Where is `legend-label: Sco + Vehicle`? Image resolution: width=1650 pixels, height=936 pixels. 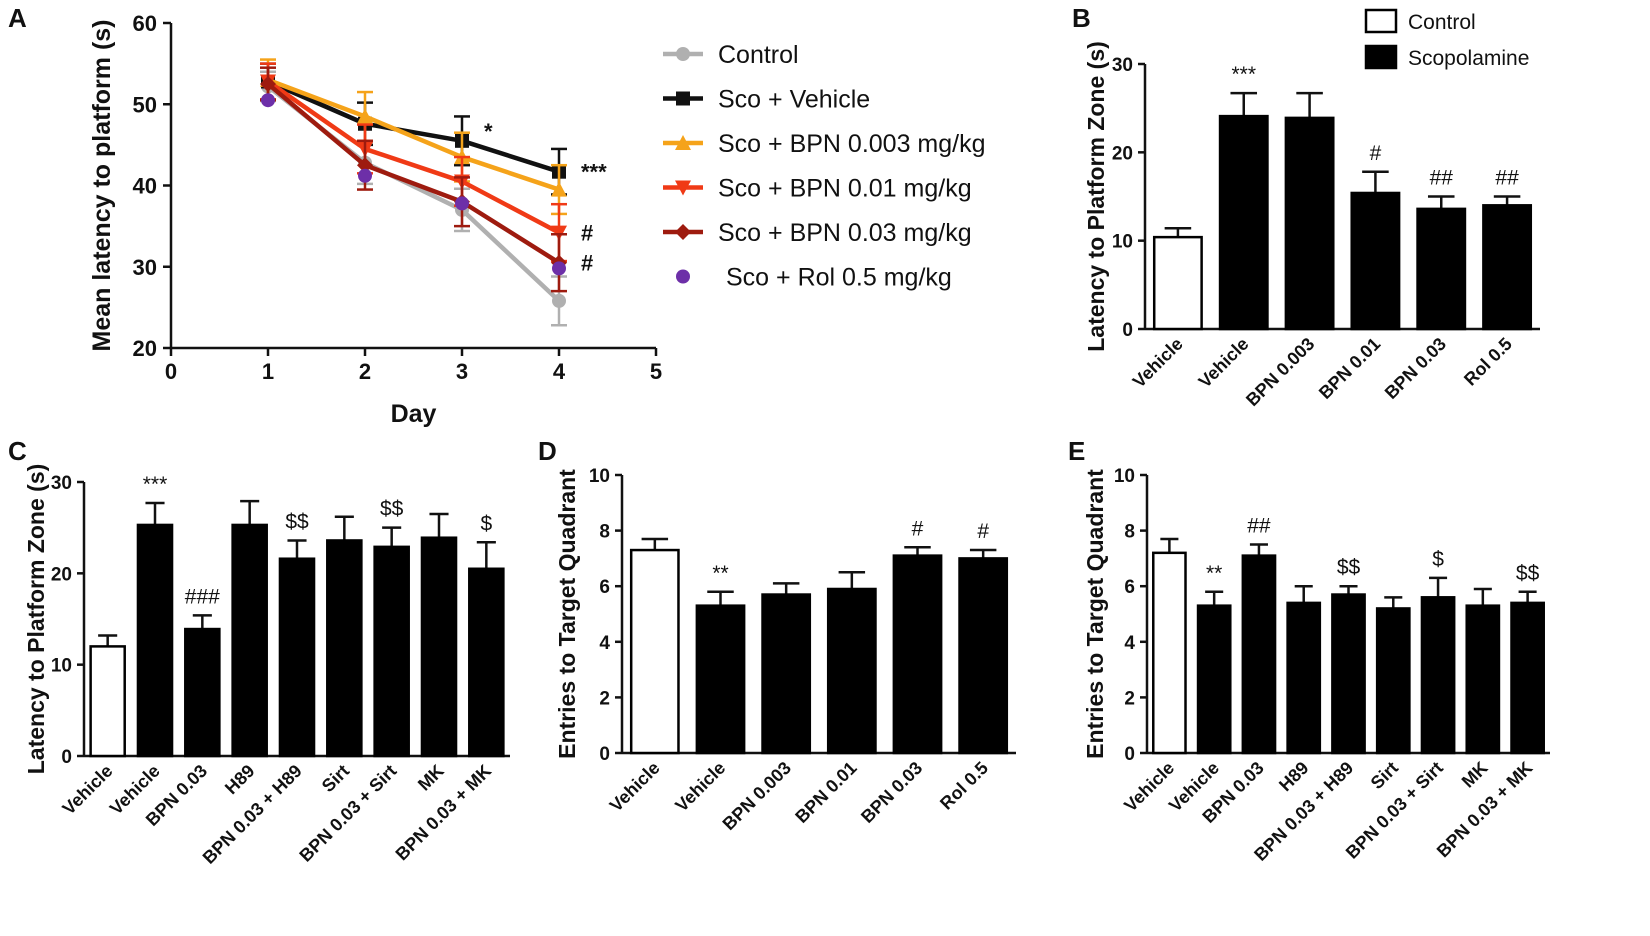 legend-label: Sco + Vehicle is located at coordinates (794, 100).